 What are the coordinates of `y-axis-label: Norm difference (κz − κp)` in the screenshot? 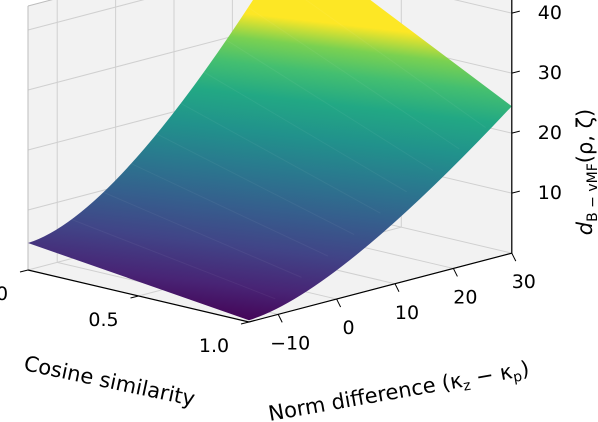 It's located at (399, 389).